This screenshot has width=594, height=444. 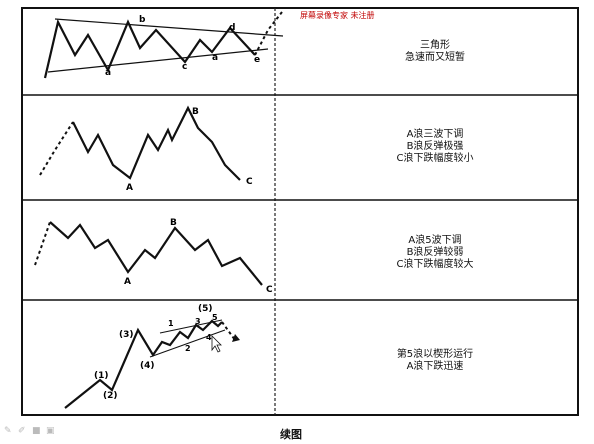 I want to click on panel-4-description: 第5浪以楔形运行 A浪下跌迅速, so click(x=435, y=361).